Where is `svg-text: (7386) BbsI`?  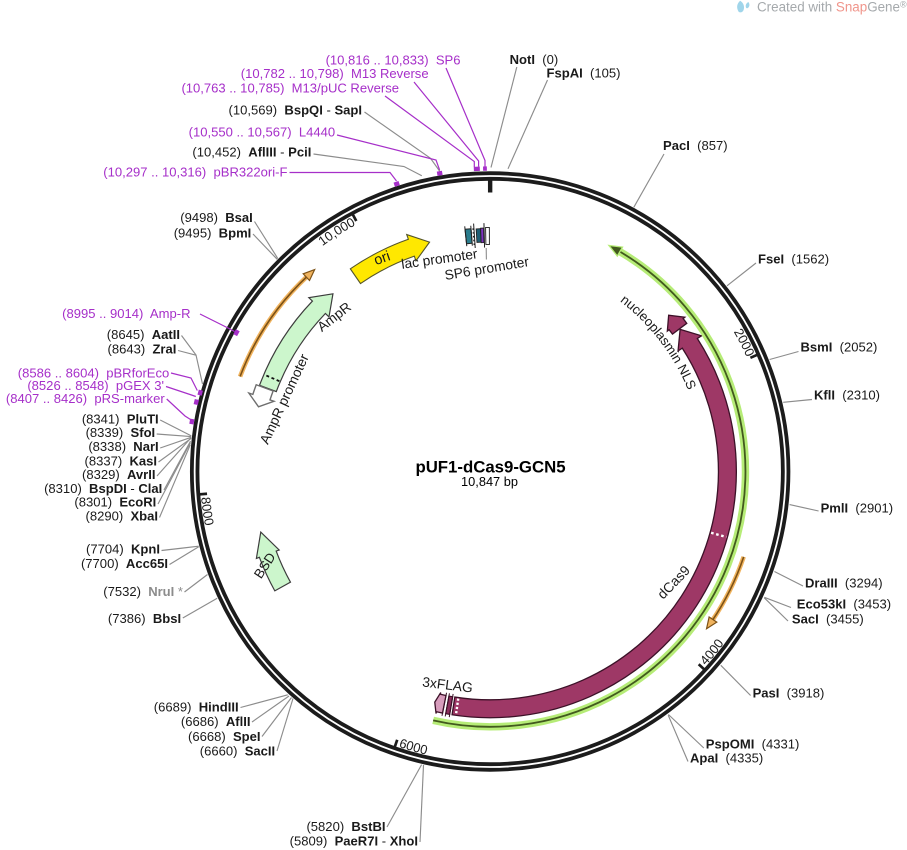
svg-text: (7386) BbsI is located at coordinates (144, 618).